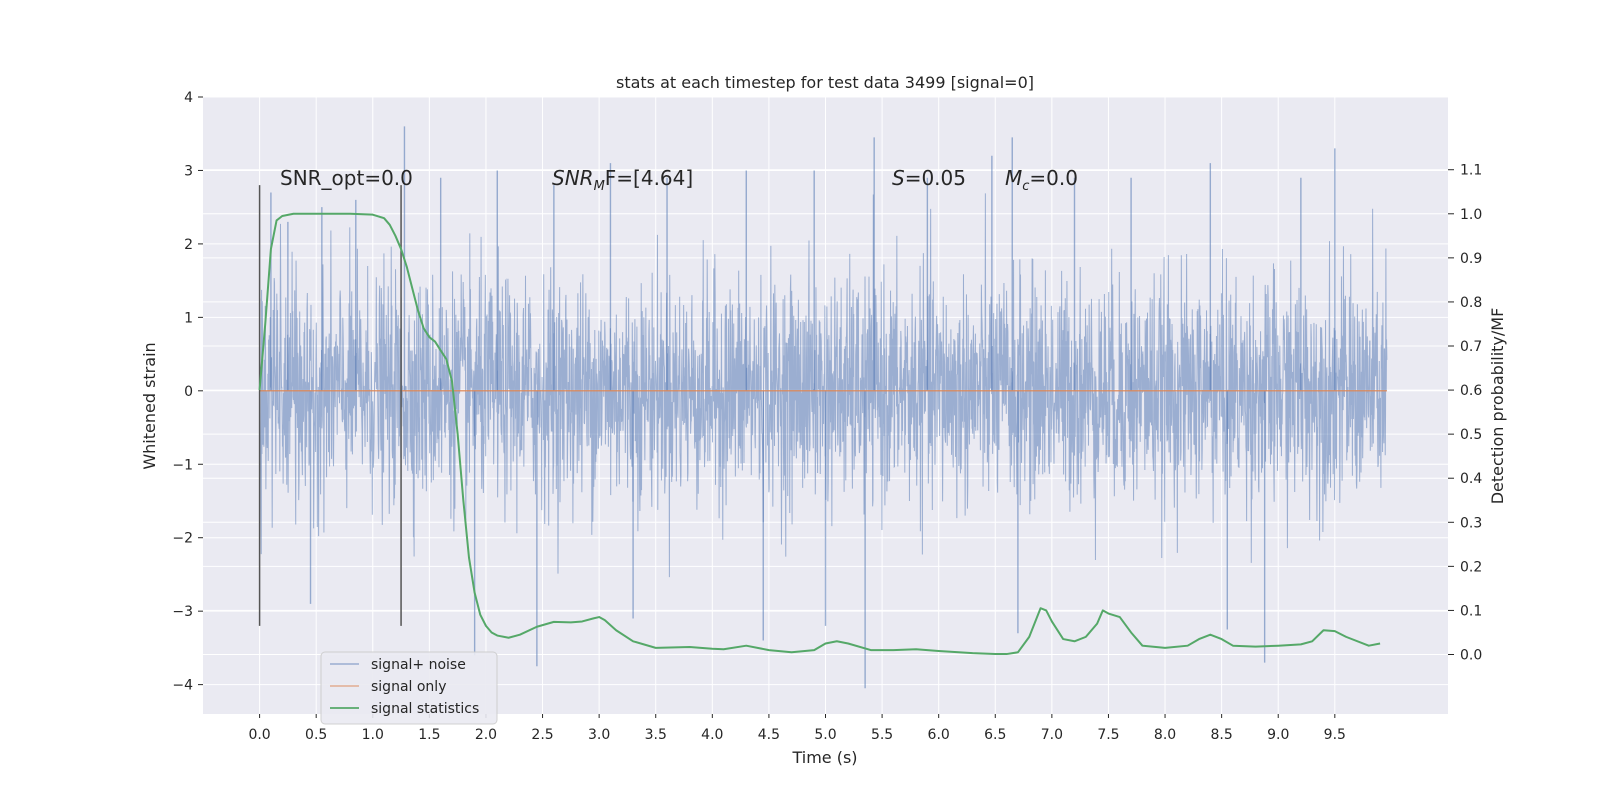 This screenshot has width=1600, height=800. I want to click on y2-axis-ticks: 0.0 0.1 0.2 0.3 0.4 0.5 0.6 0.7 0.8 0.9 1.0 1.1, so click(1465, 413).